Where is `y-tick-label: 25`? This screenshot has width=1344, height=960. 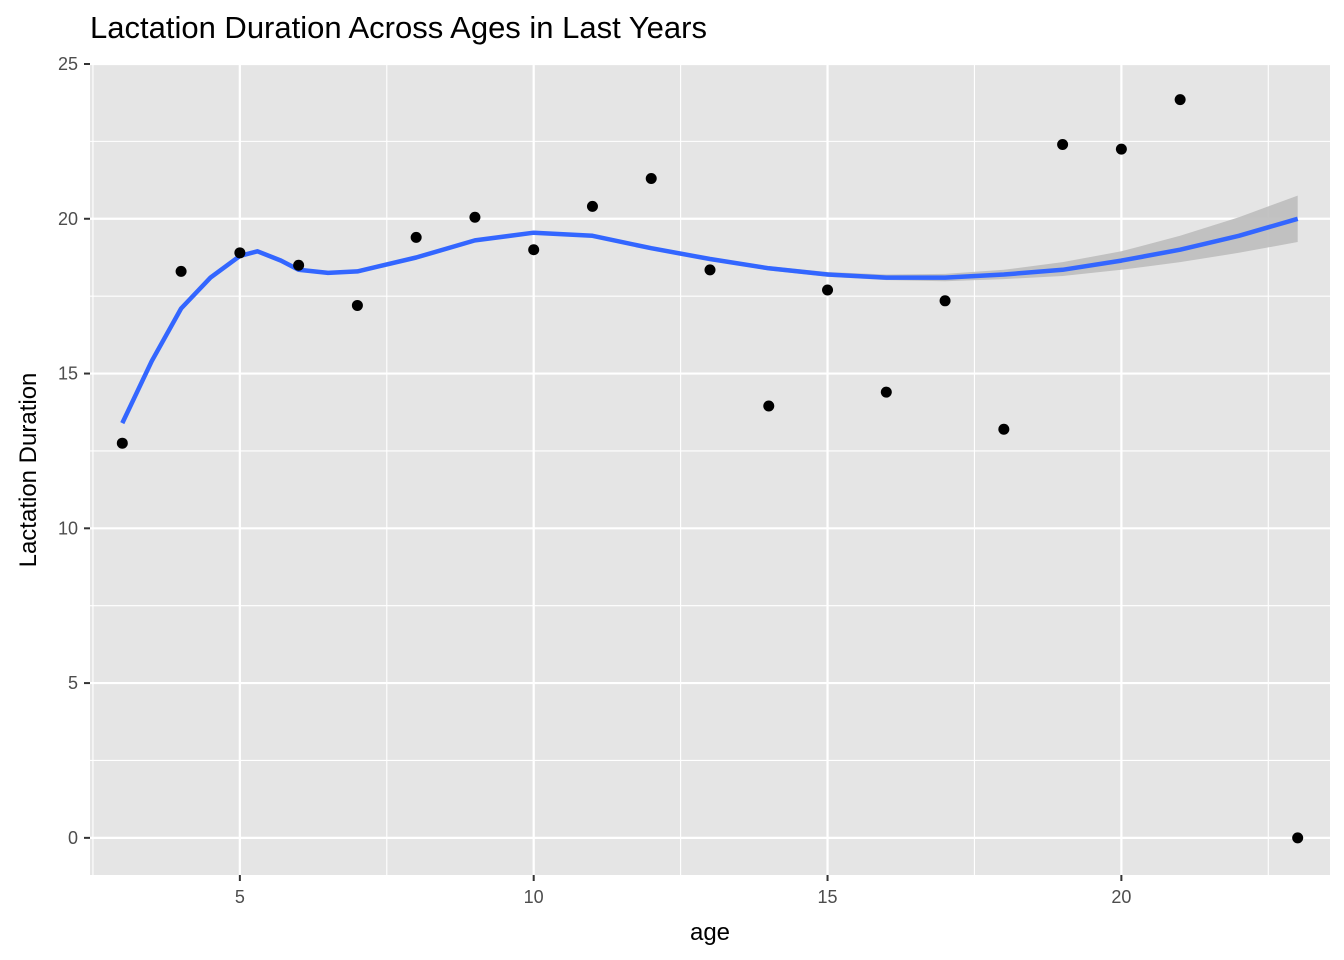 y-tick-label: 25 is located at coordinates (68, 64).